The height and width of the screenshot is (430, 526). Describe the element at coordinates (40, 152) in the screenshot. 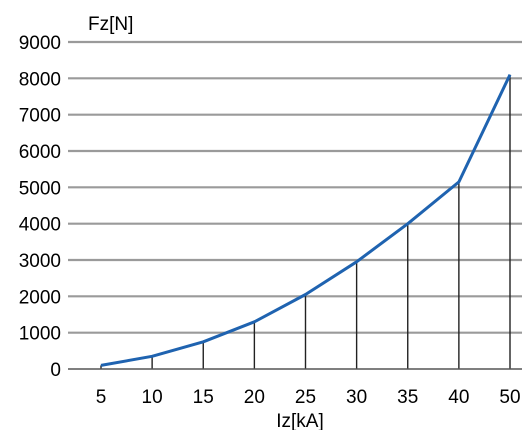

I see `y-tick-label: 6000` at that location.